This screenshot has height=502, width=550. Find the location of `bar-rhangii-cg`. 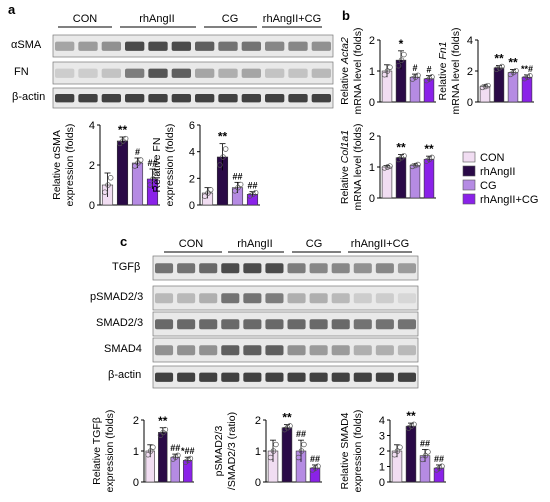

bar-rhangii-cg is located at coordinates (429, 90).